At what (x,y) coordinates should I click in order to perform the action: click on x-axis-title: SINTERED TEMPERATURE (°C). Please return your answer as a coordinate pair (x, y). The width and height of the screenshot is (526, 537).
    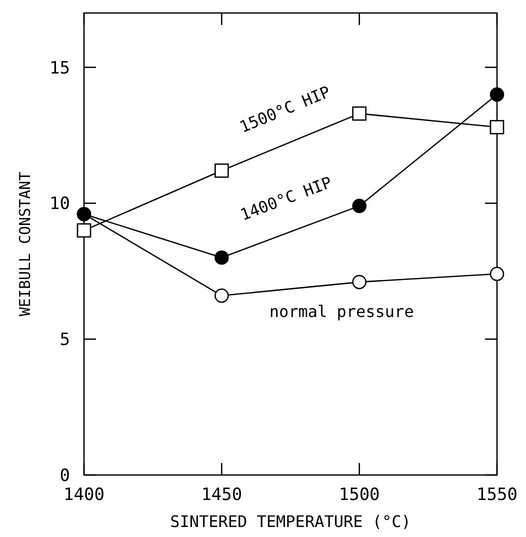
    Looking at the image, I should click on (290, 521).